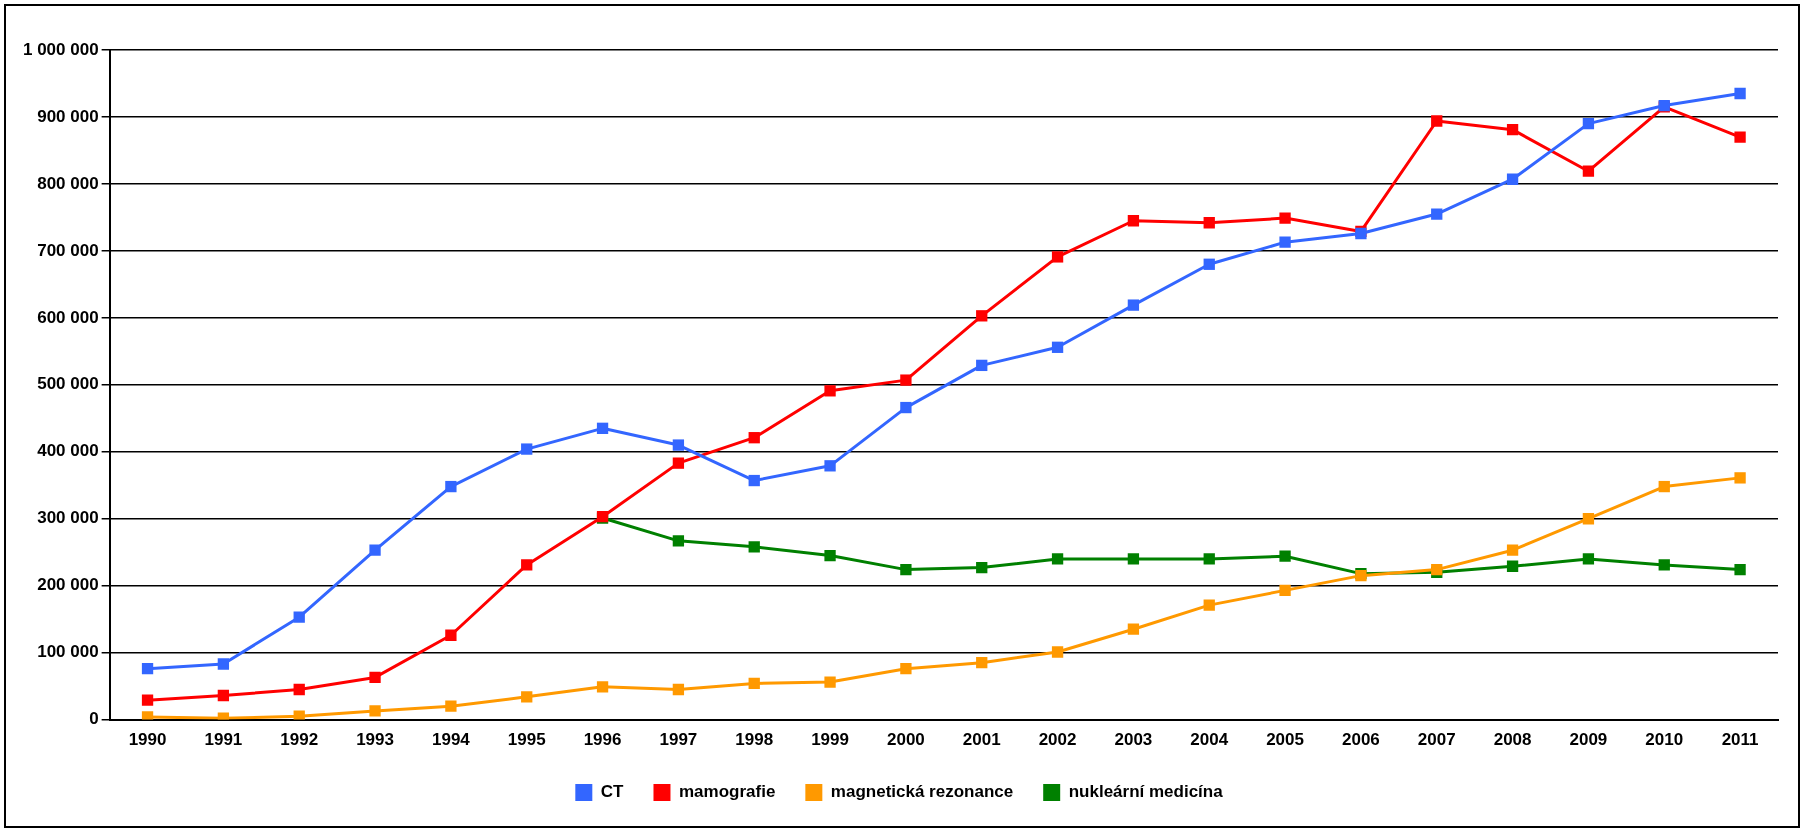 The height and width of the screenshot is (836, 1808). Describe the element at coordinates (68, 585) in the screenshot. I see `y-tick-label: 200 000` at that location.